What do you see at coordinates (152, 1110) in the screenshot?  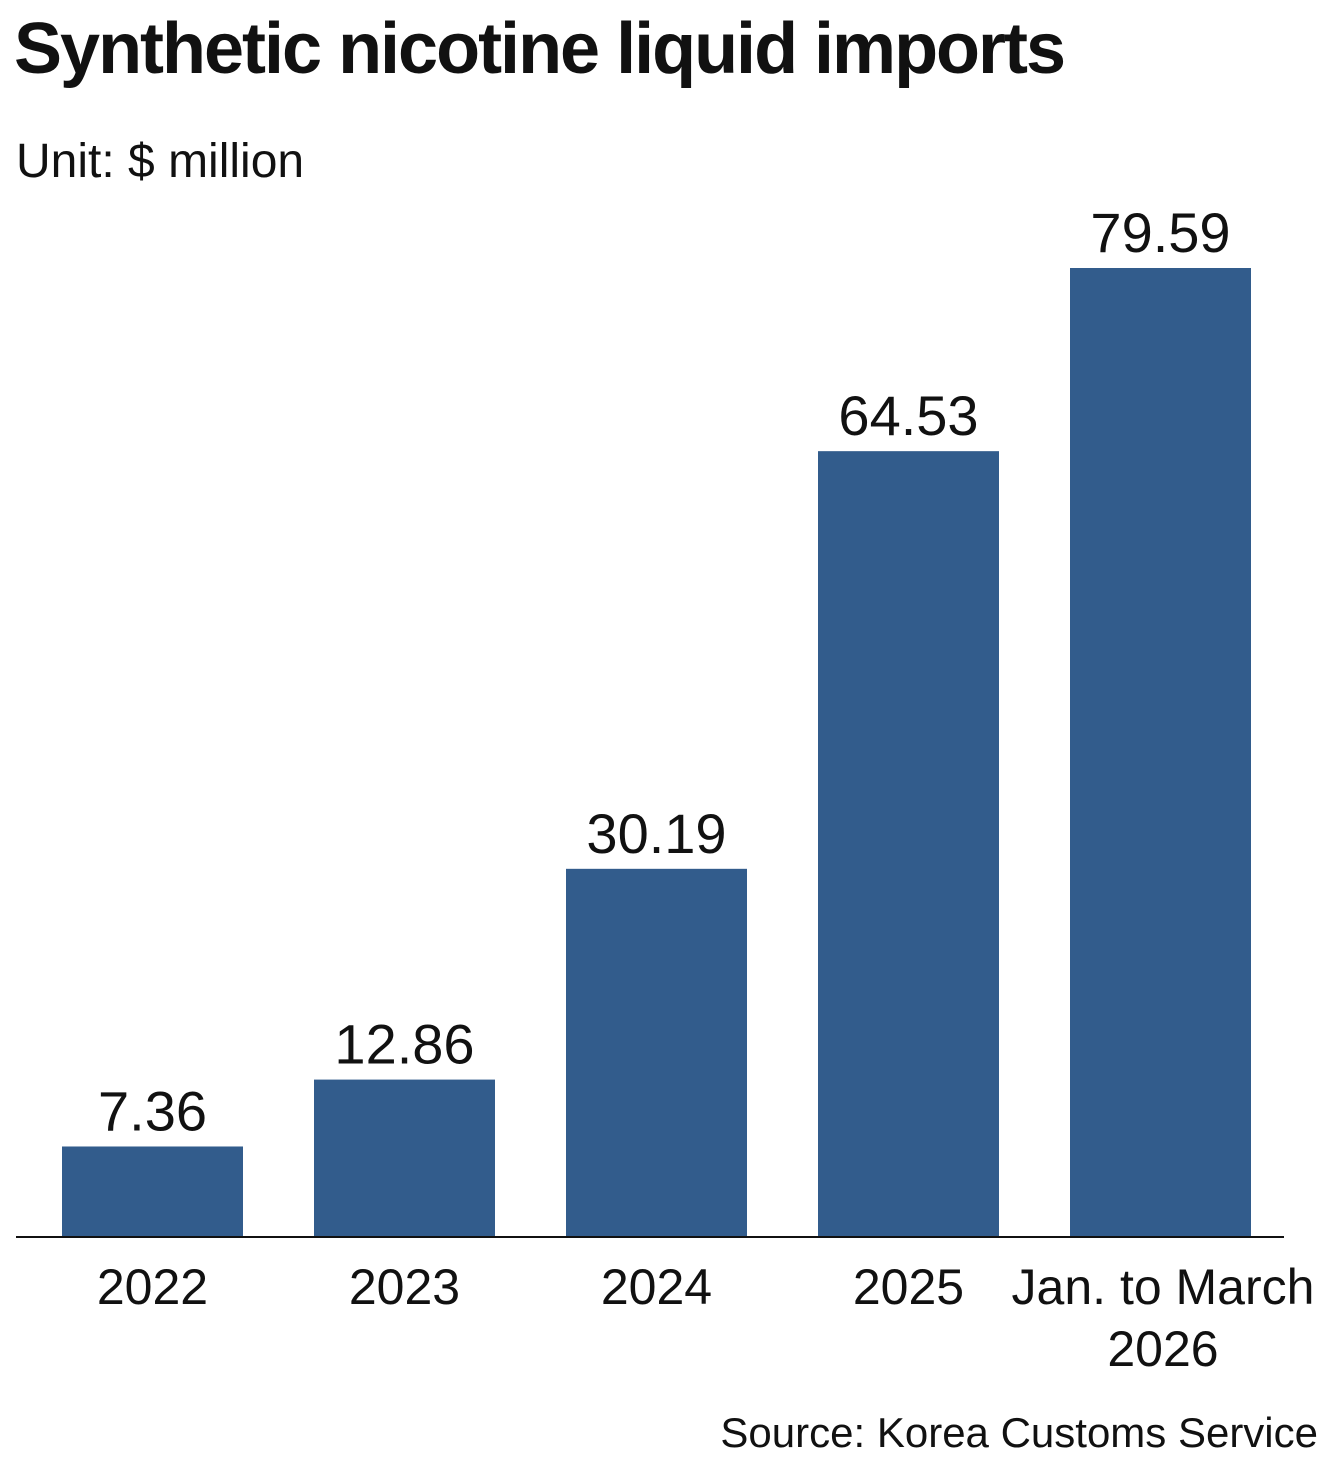 I see `bar-value-label: 7.36` at bounding box center [152, 1110].